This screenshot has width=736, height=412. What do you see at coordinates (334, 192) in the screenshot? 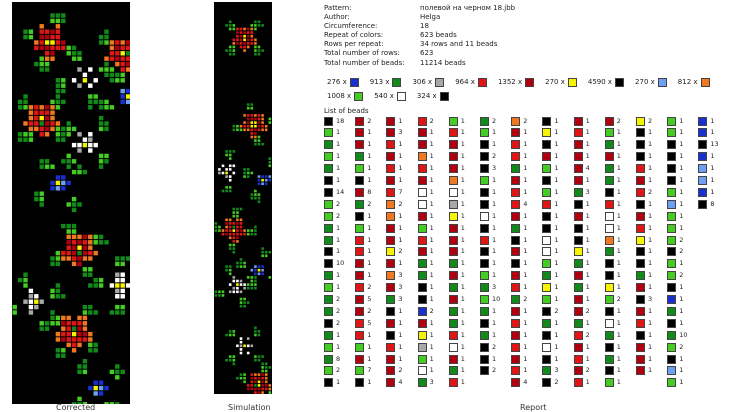
I see `bead-entry: 14` at bounding box center [334, 192].